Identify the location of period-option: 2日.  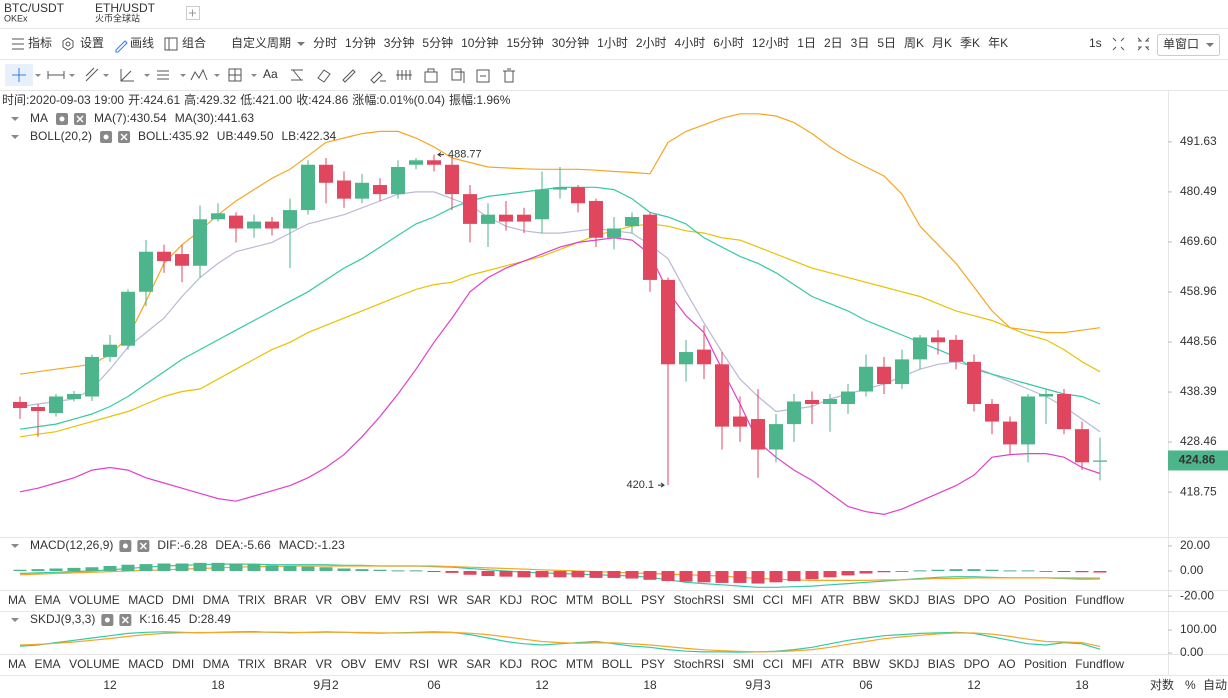
(833, 43).